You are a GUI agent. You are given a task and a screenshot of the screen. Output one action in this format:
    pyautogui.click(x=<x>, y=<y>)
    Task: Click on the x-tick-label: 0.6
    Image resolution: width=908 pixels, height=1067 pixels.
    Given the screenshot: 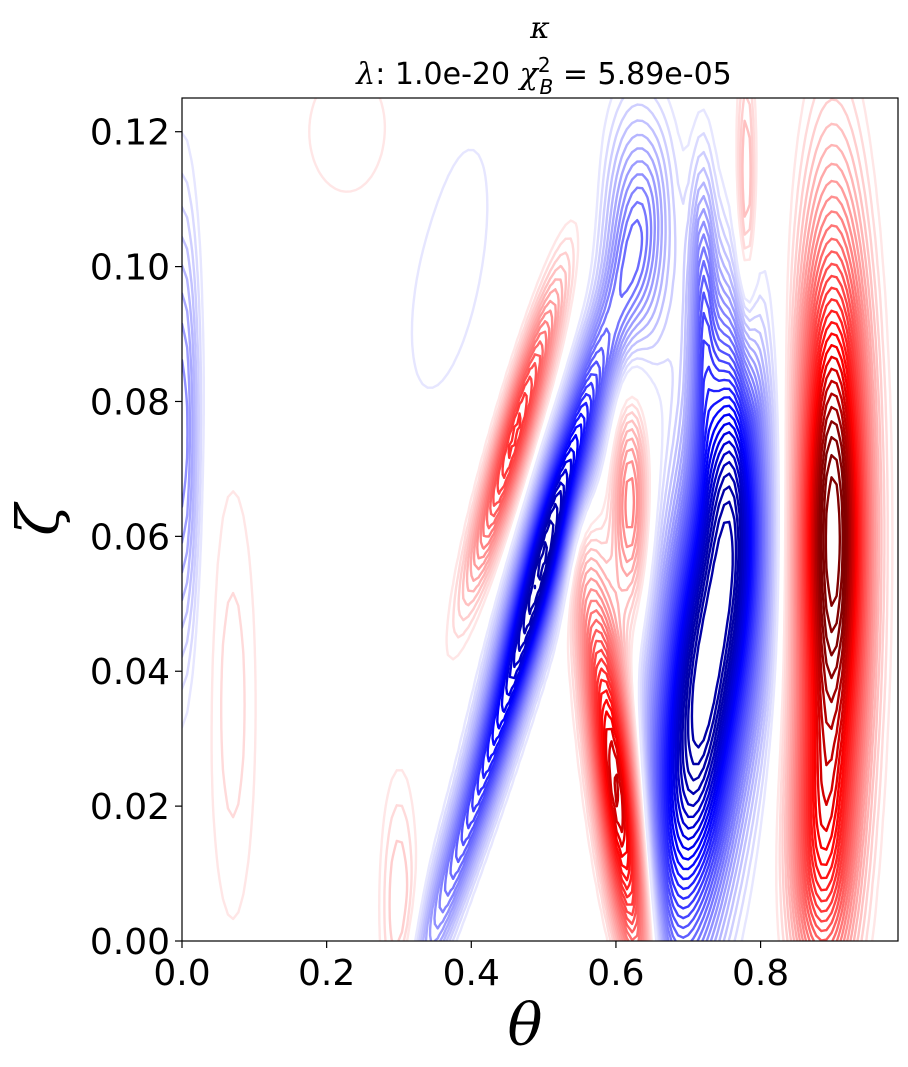 What is the action you would take?
    pyautogui.click(x=615, y=973)
    